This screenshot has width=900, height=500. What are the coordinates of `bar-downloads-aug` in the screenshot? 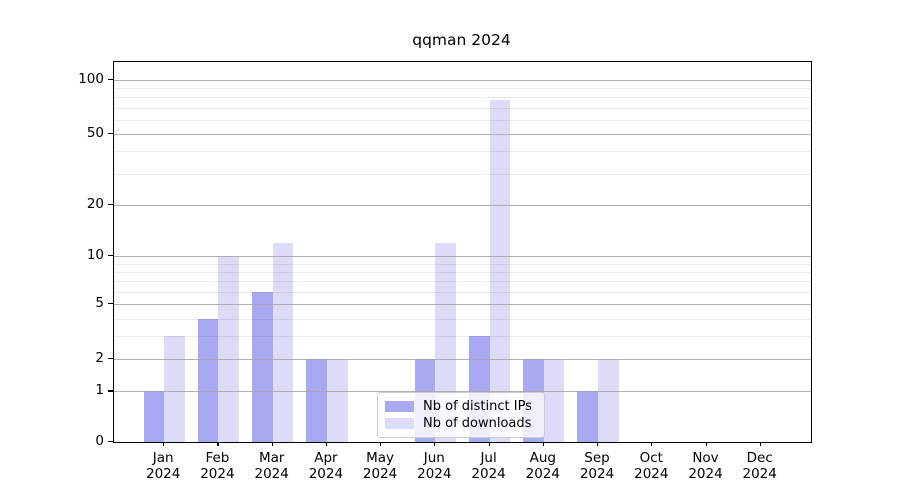 It's located at (554, 400).